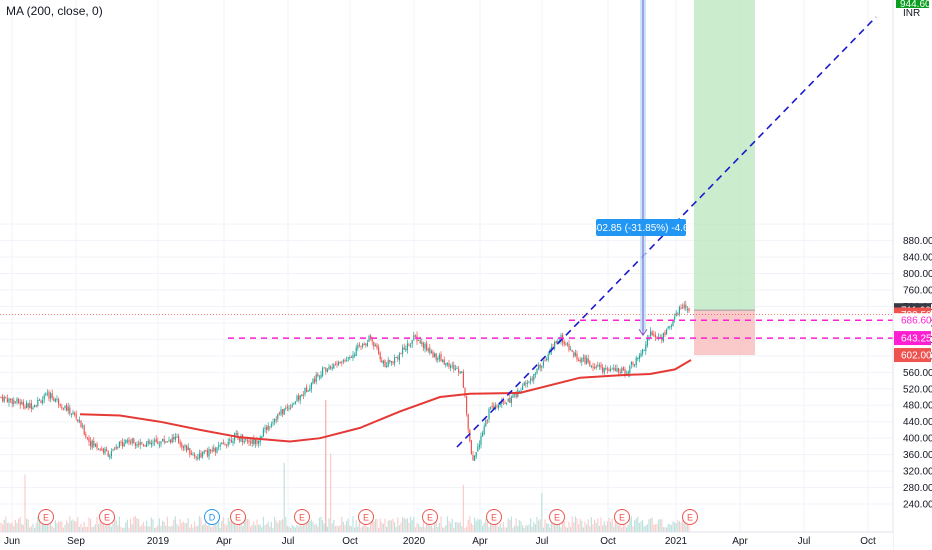  I want to click on profit-zone, so click(724, 155).